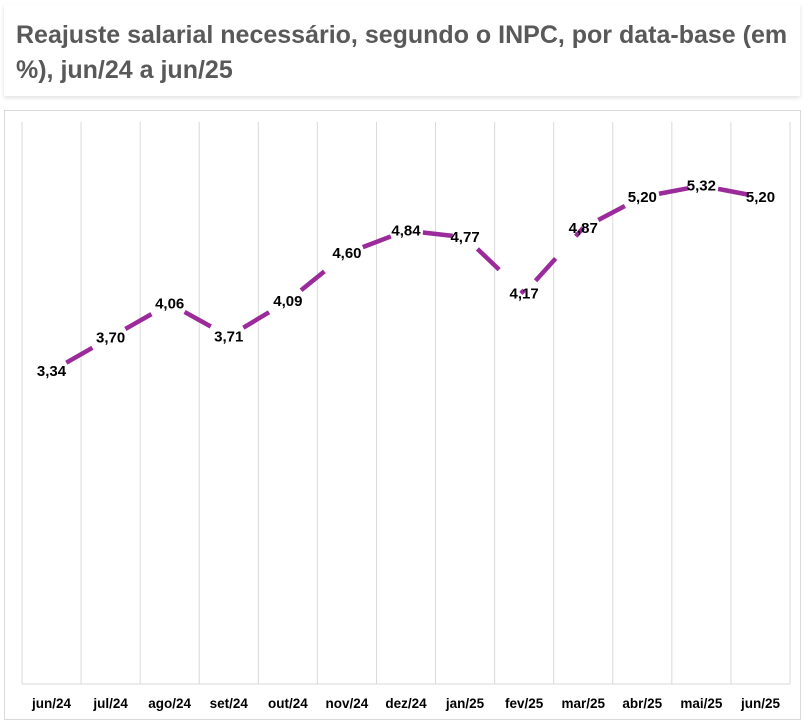 The image size is (805, 725). Describe the element at coordinates (169, 703) in the screenshot. I see `x-tick-label: ago/24` at that location.